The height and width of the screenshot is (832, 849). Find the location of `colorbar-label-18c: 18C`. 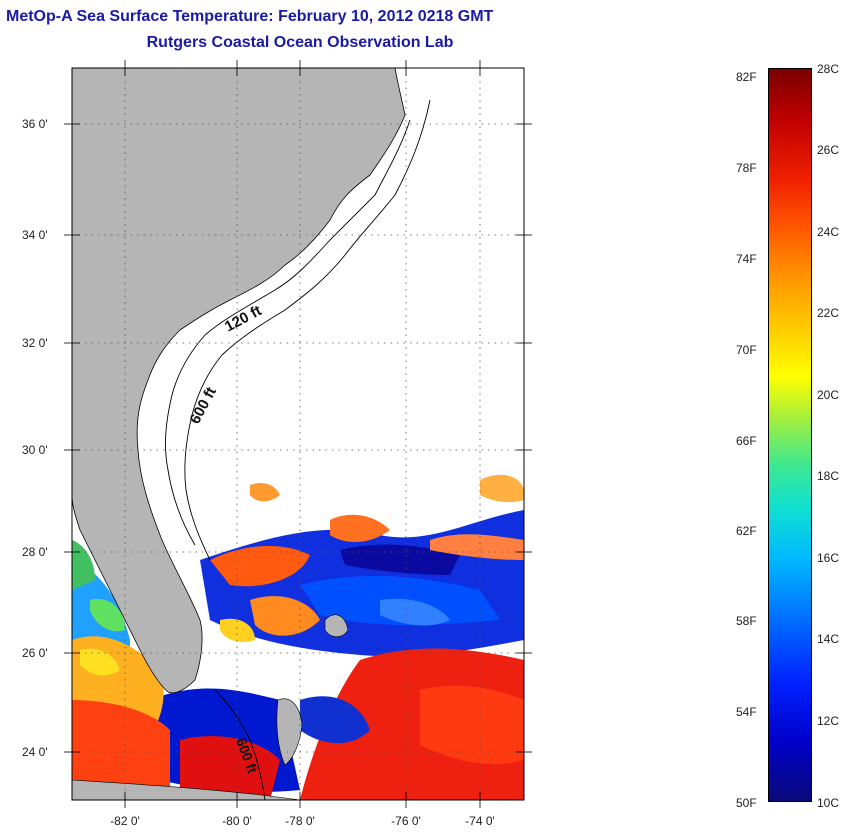

colorbar-label-18c: 18C is located at coordinates (828, 476).